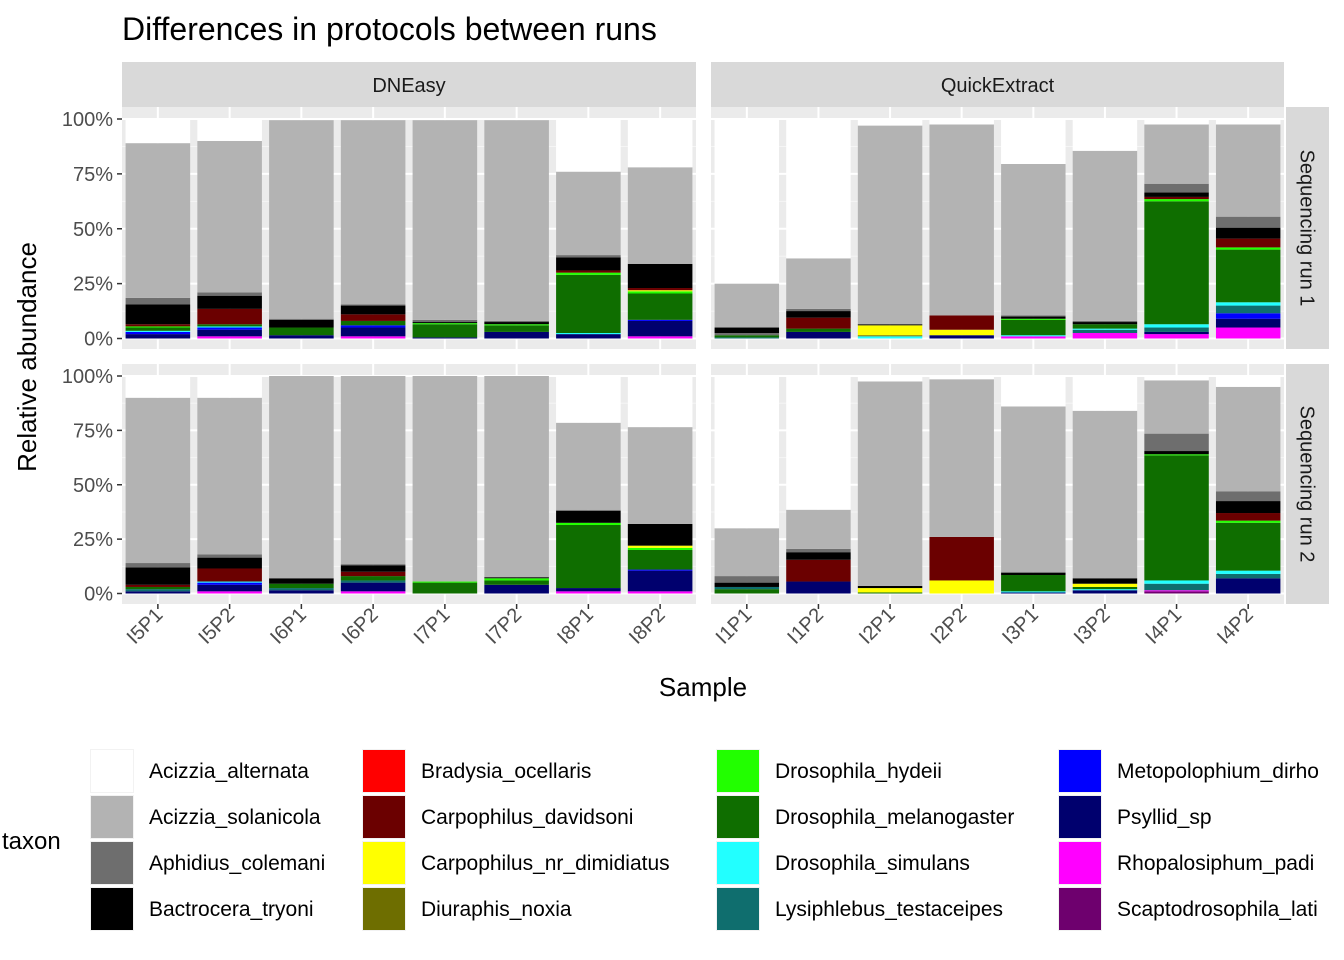 The height and width of the screenshot is (960, 1344). I want to click on bar-i2p1, so click(890, 229).